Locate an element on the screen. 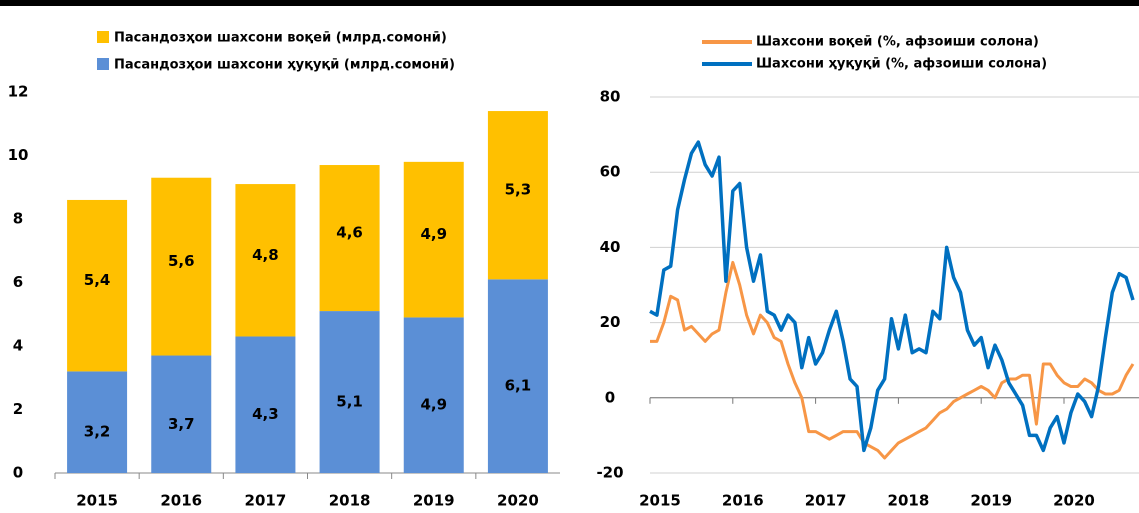  data-label: 5,3 is located at coordinates (518, 190).